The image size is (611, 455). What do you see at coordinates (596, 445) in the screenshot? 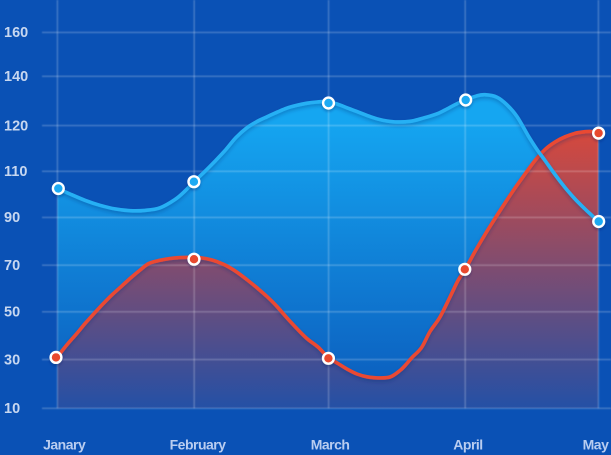
I see `svg-text: May` at bounding box center [596, 445].